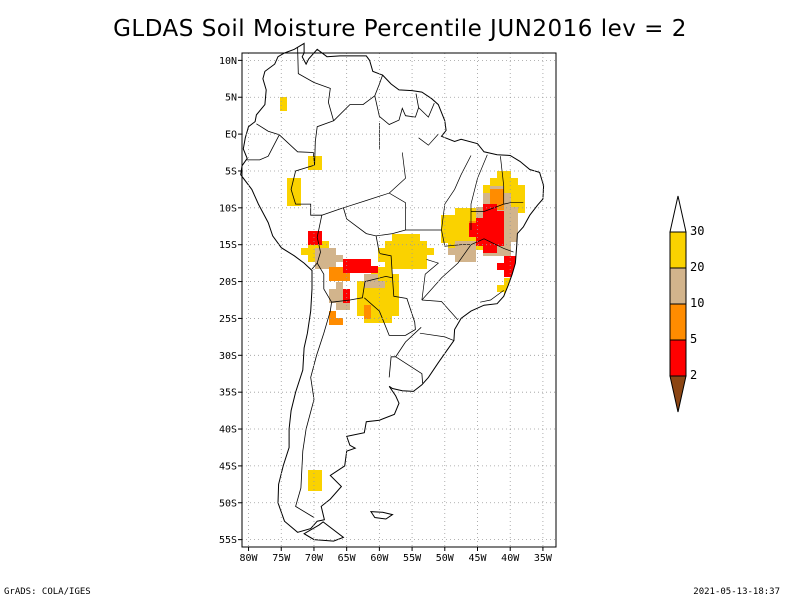 This screenshot has height=600, width=800. Describe the element at coordinates (678, 214) in the screenshot. I see `legend-swatch-above30` at that location.